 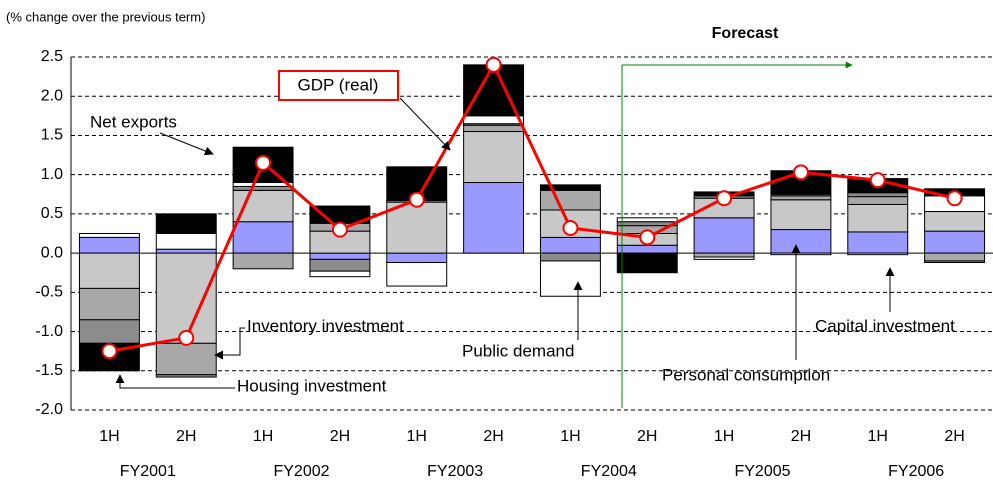 I want to click on y-tick-label: 0.0, so click(x=52, y=252).